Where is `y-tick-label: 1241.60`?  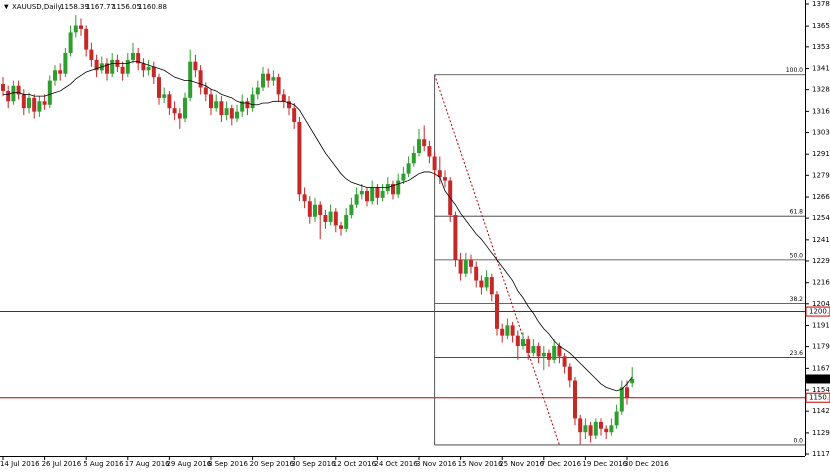
y-tick-label: 1241.60 is located at coordinates (821, 240).